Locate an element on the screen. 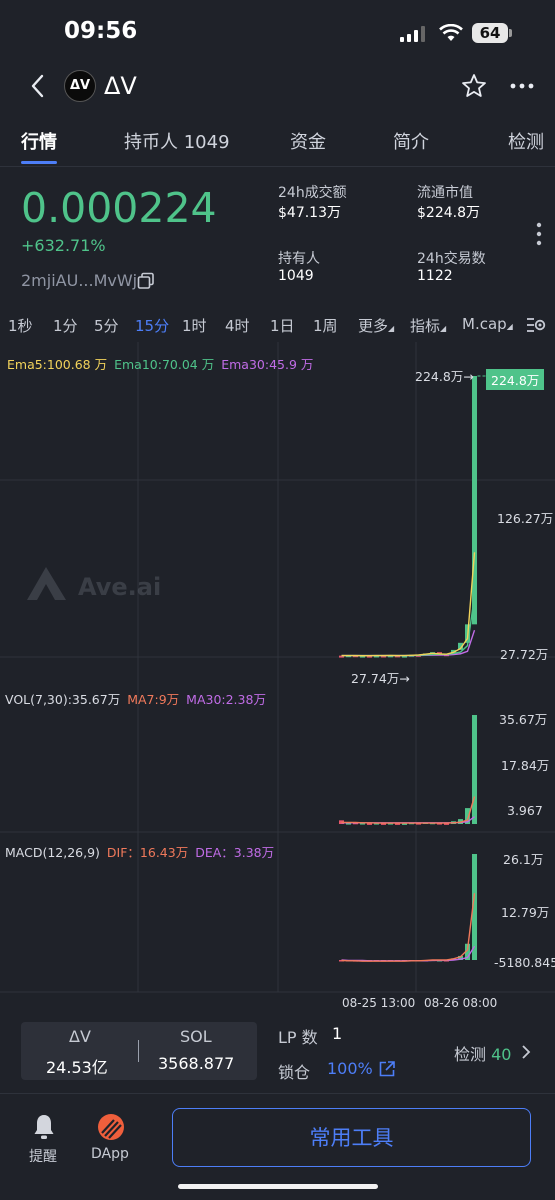 Image resolution: width=555 pixels, height=1200 pixels. vol-ma7-line is located at coordinates (408, 810).